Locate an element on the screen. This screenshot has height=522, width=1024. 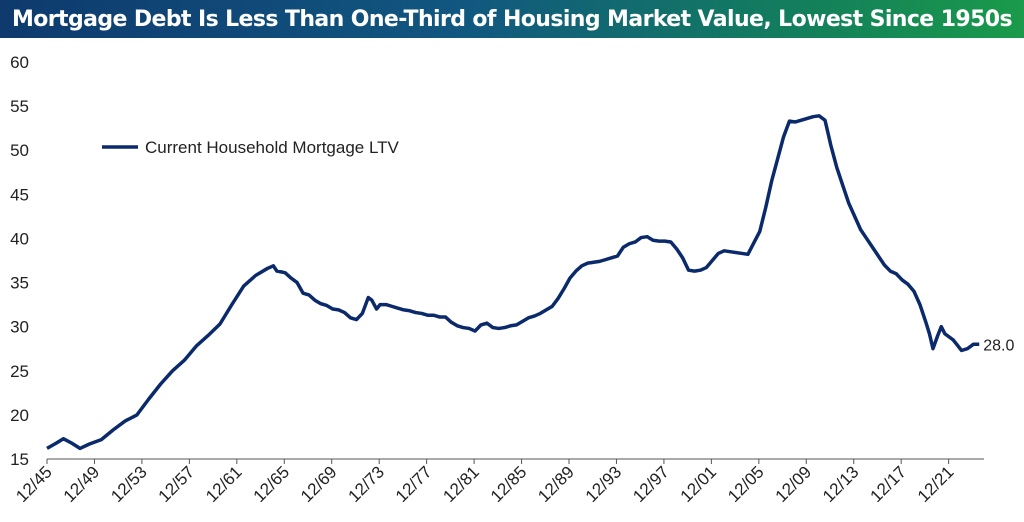
y-tick-label: 55 is located at coordinates (19, 106).